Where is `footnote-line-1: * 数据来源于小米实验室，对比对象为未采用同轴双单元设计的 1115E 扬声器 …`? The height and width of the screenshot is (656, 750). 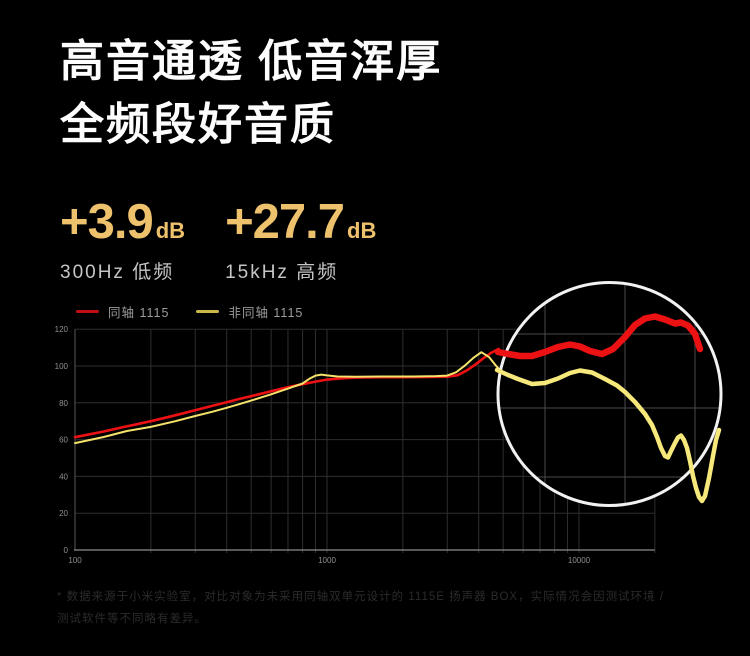
footnote-line-1: * 数据来源于小米实验室，对比对象为未采用同轴双单元设计的 1115E 扬声器 … is located at coordinates (360, 597).